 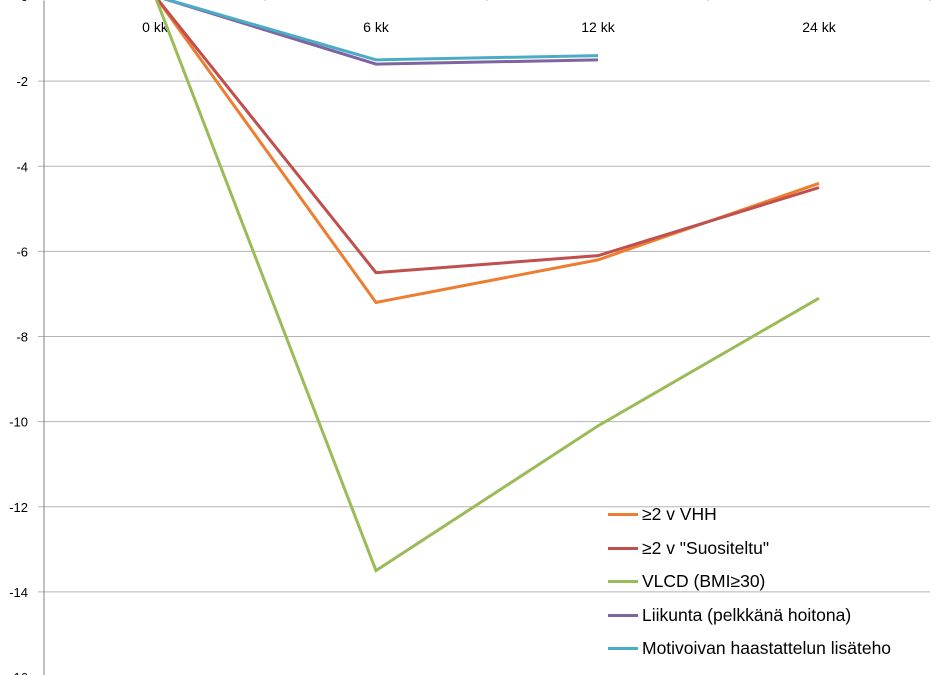 What do you see at coordinates (747, 614) in the screenshot?
I see `legend-label: Liikunta (pelkkänä hoitona)` at bounding box center [747, 614].